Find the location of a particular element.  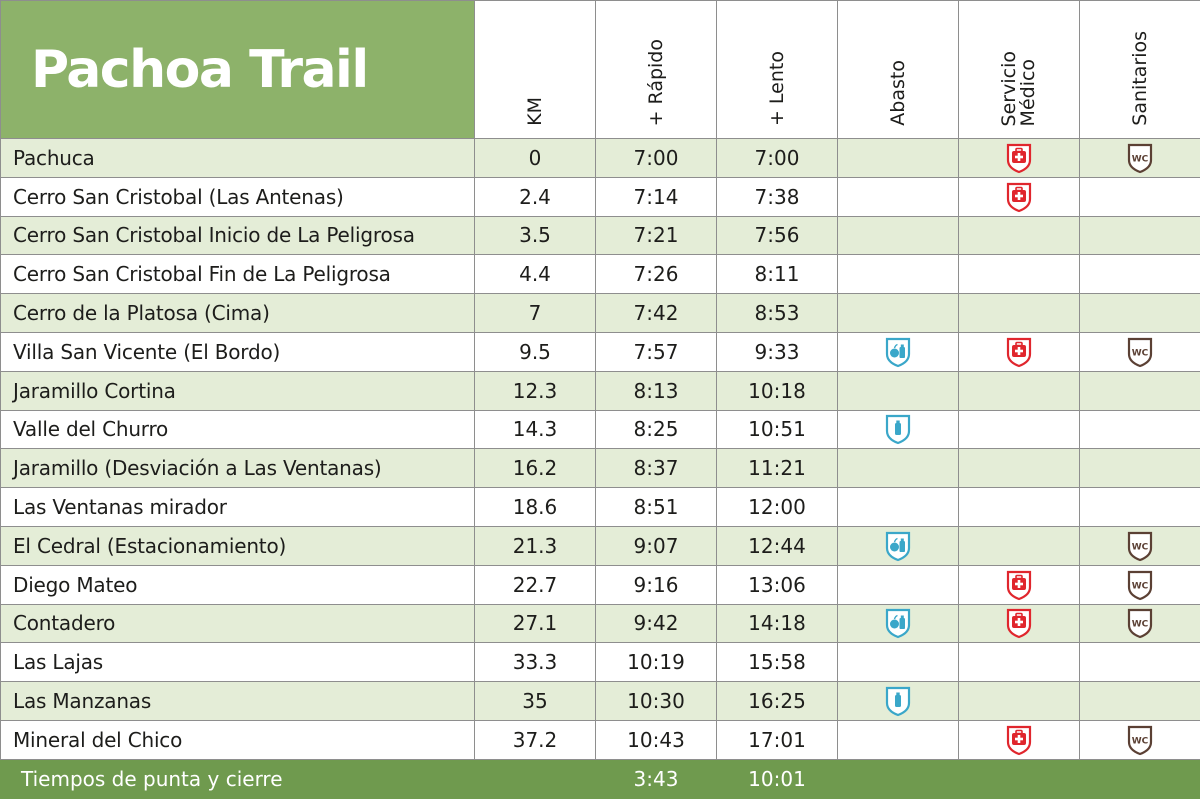

fast-time: 8:25 is located at coordinates (656, 429).